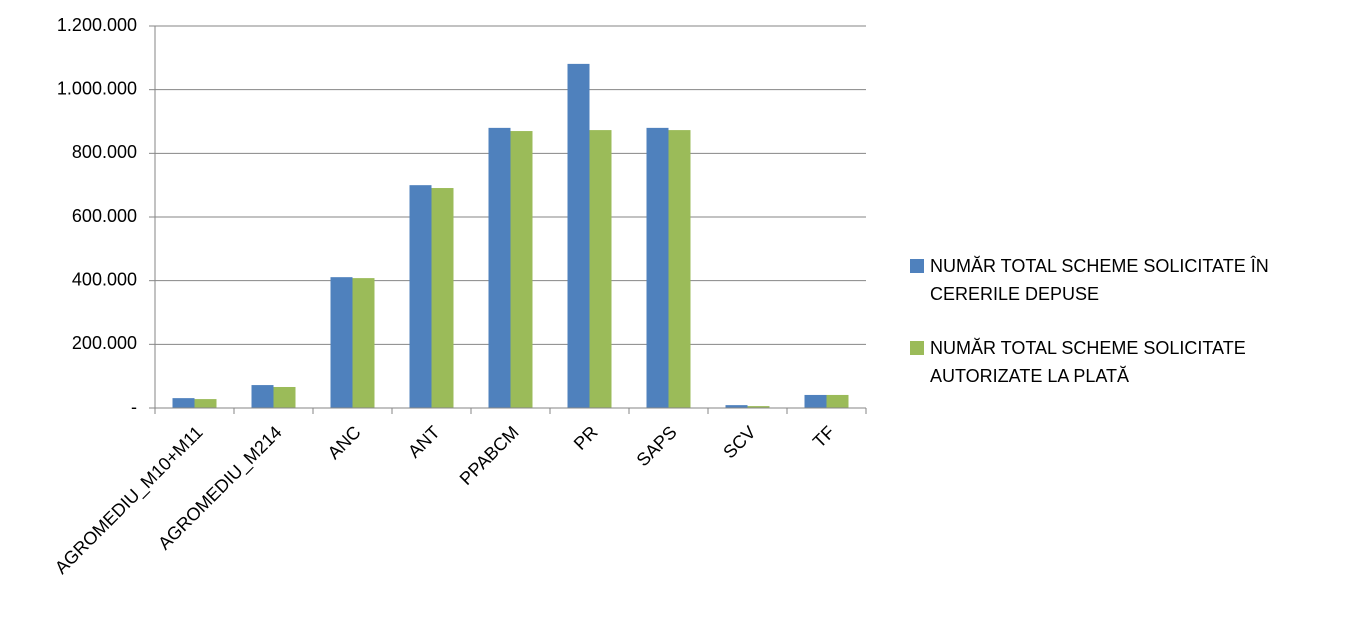 This screenshot has width=1357, height=630. Describe the element at coordinates (489, 455) in the screenshot. I see `x-tick-label: PPABCM` at that location.